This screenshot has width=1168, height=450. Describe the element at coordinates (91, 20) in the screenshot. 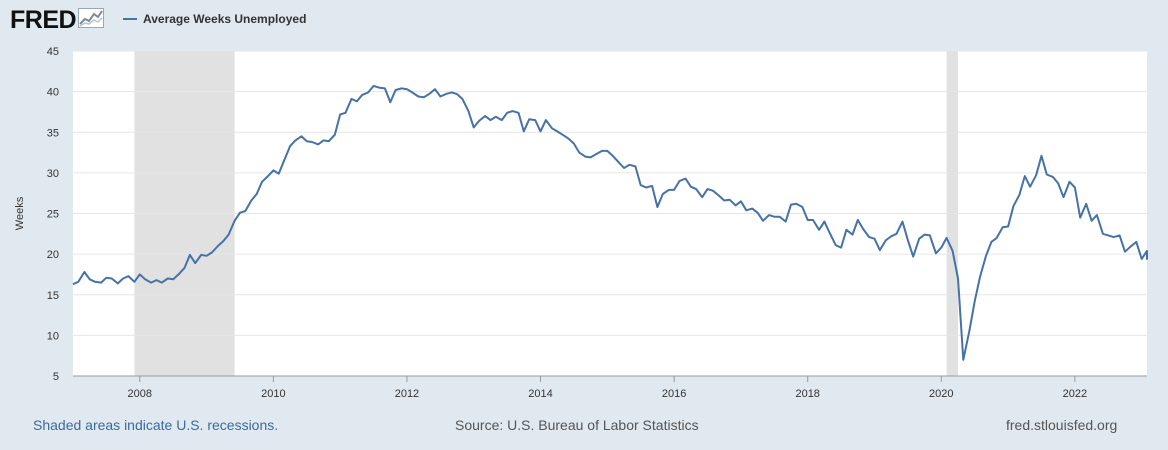

I see `fred-chart-logo-icon` at that location.